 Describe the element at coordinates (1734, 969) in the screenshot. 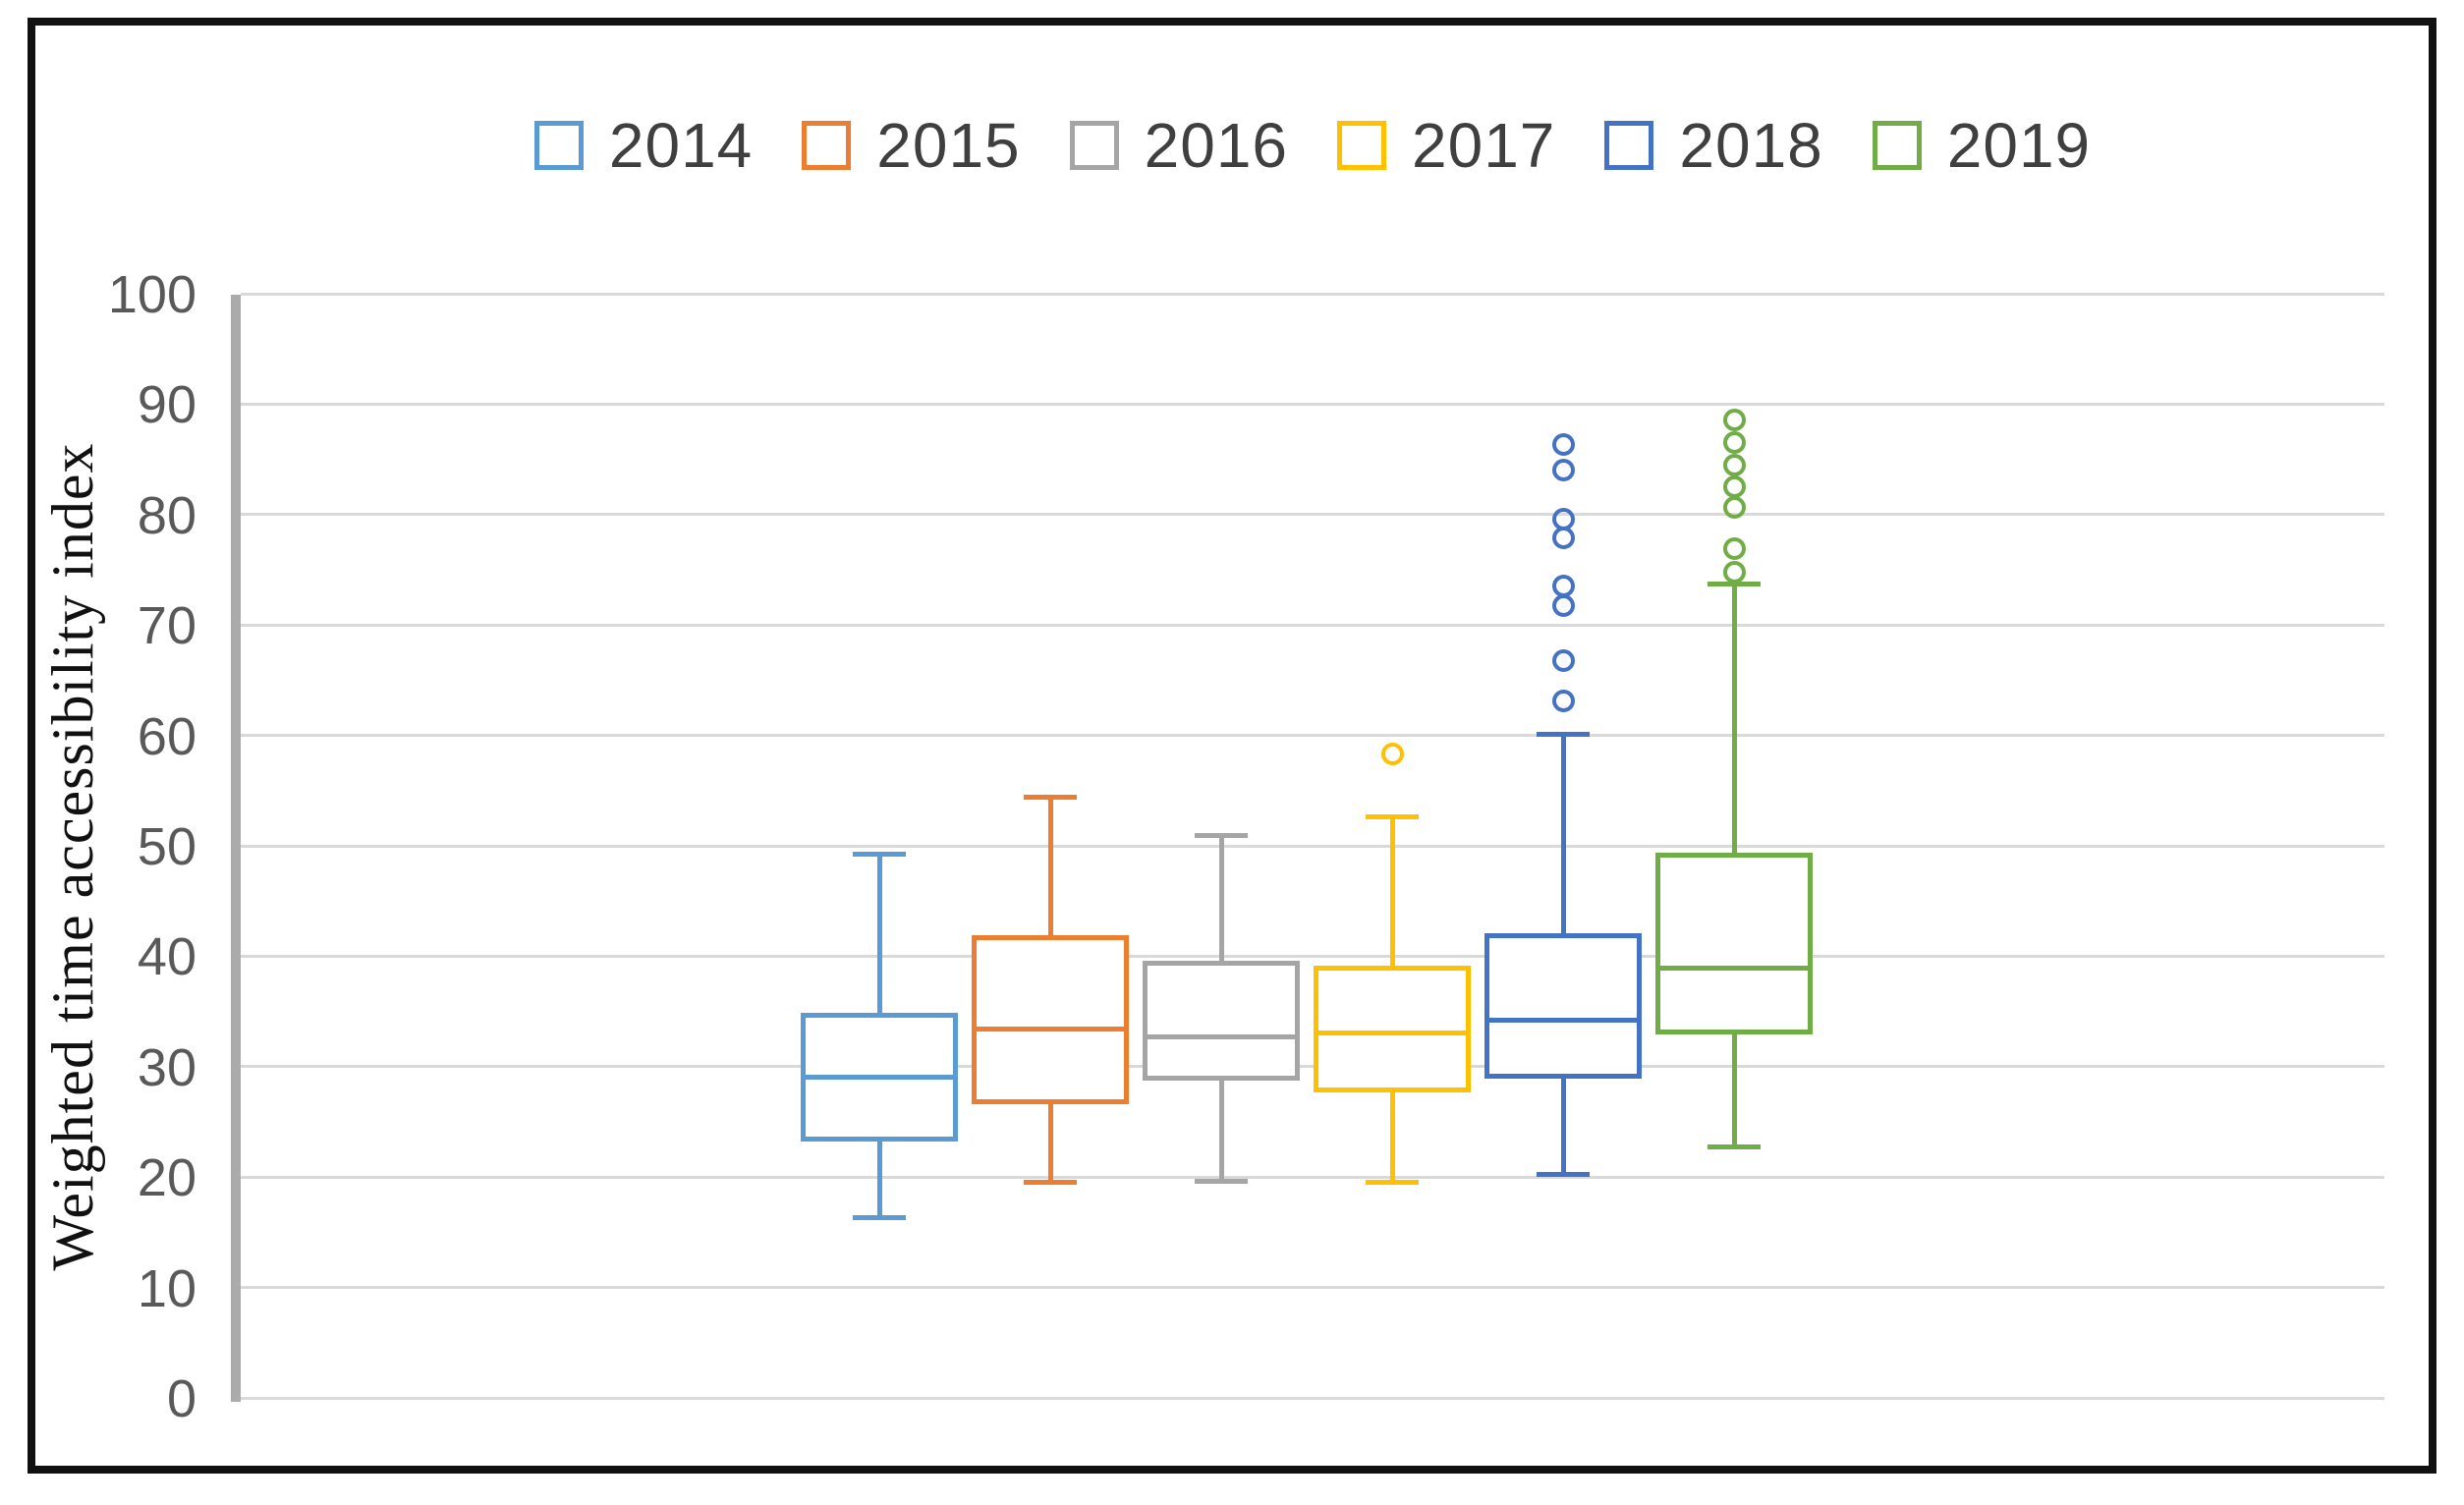

I see `median-2019` at that location.